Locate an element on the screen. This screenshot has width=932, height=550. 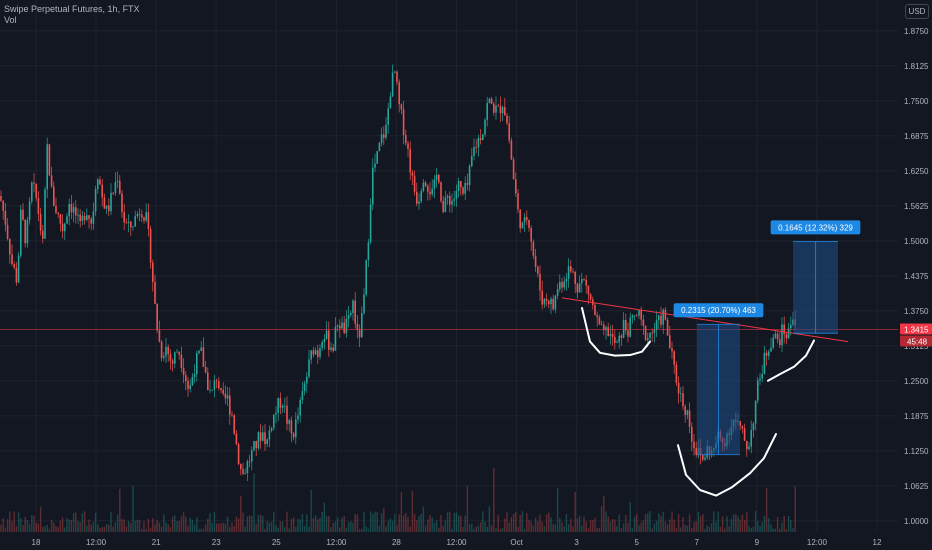
y-tick-label: 1.1250 is located at coordinates (916, 451).